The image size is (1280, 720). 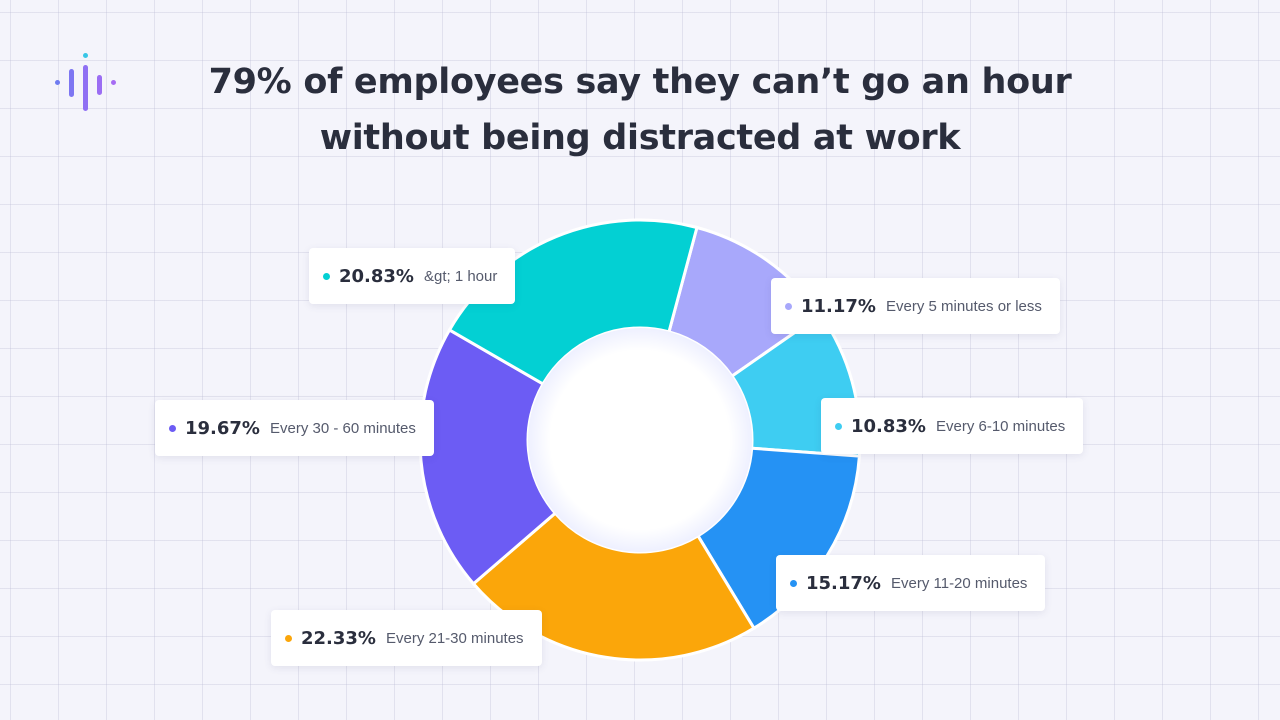 What do you see at coordinates (963, 306) in the screenshot?
I see `slice-description: Every 5 minutes or less` at bounding box center [963, 306].